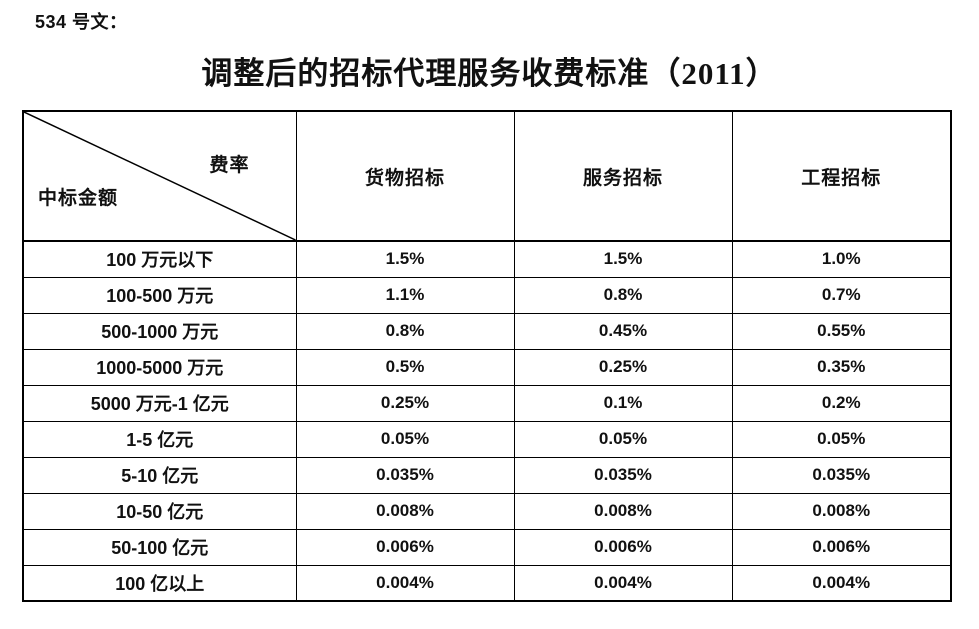 The width and height of the screenshot is (979, 629). I want to click on amount-cell: 100-500 万元, so click(159, 295).